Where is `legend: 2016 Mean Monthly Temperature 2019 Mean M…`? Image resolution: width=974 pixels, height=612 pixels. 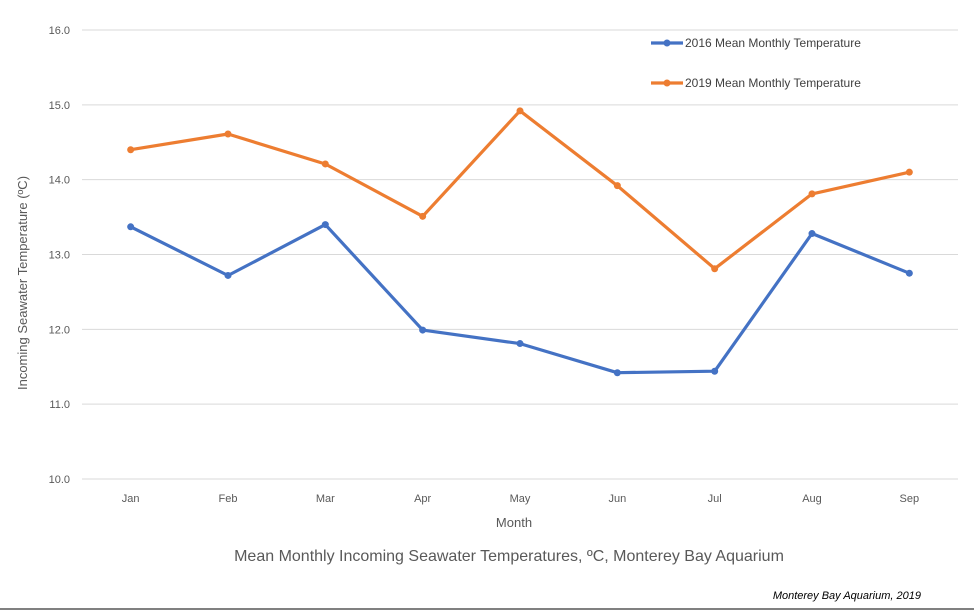
legend: 2016 Mean Monthly Temperature 2019 Mean M… is located at coordinates (756, 63).